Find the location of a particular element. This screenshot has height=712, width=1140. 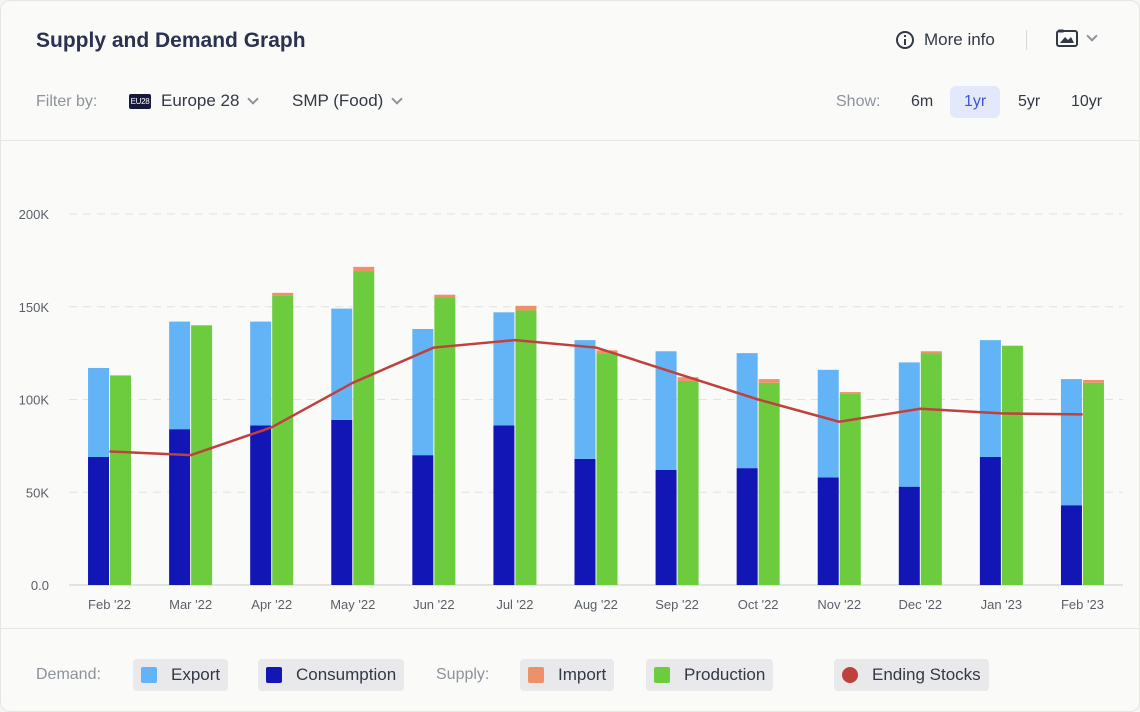

x-tick-label: Nov '22 is located at coordinates (839, 604).